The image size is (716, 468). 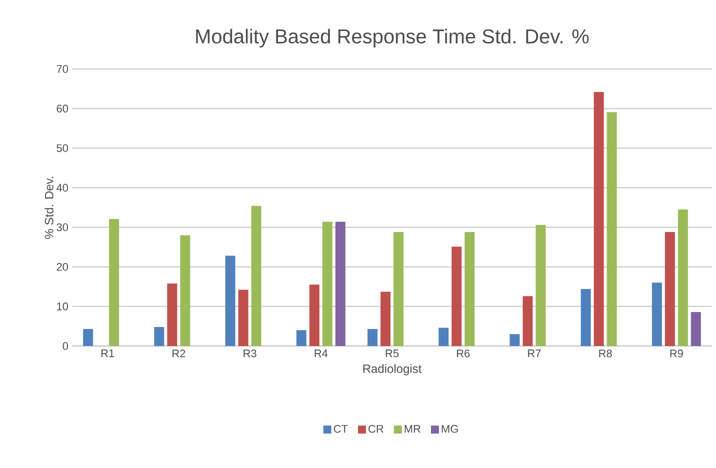 I want to click on y-tick-label: 20, so click(x=62, y=266).